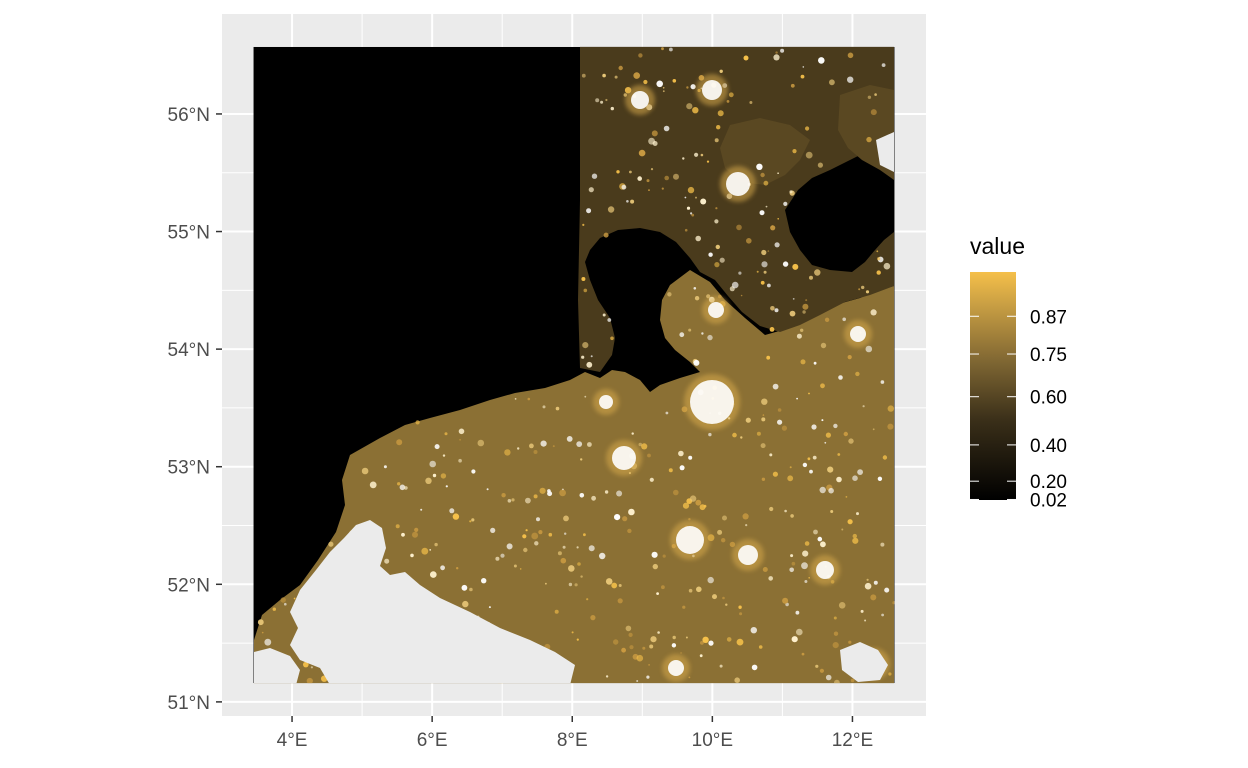 The image size is (1248, 768). What do you see at coordinates (1048, 500) in the screenshot?
I see `legend-break-label: 0.02` at bounding box center [1048, 500].